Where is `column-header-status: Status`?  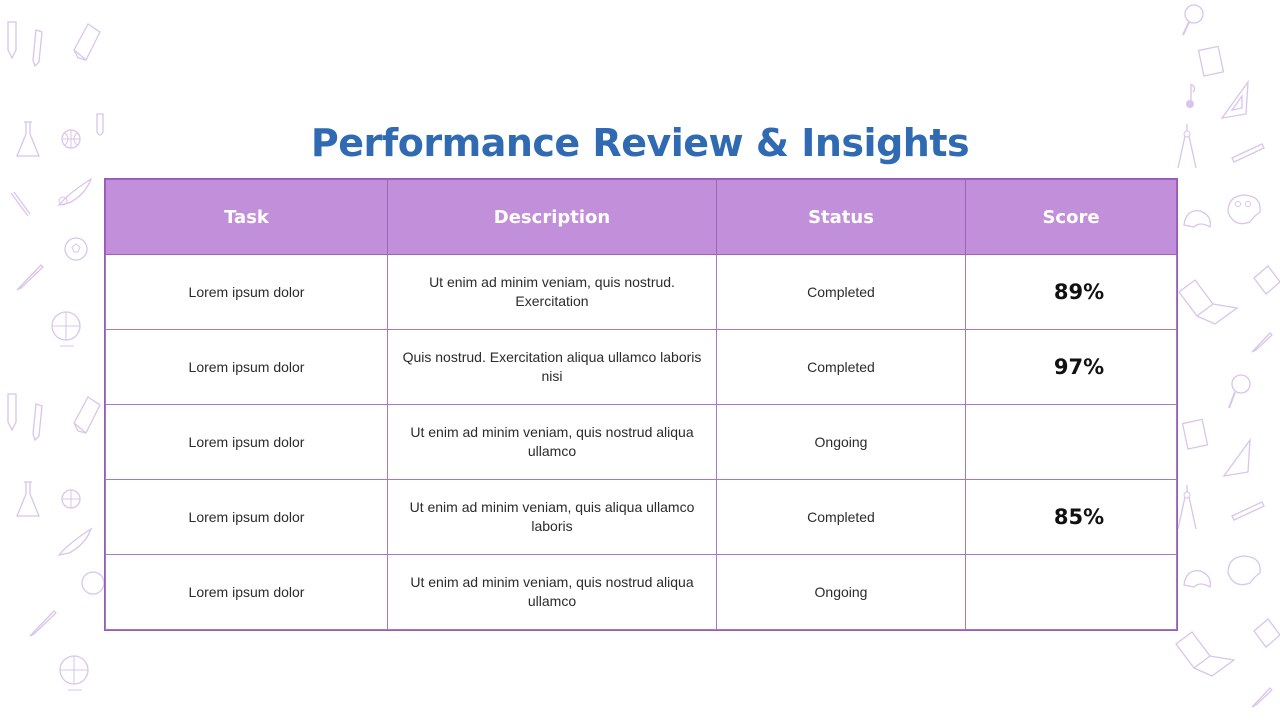 column-header-status: Status is located at coordinates (841, 217).